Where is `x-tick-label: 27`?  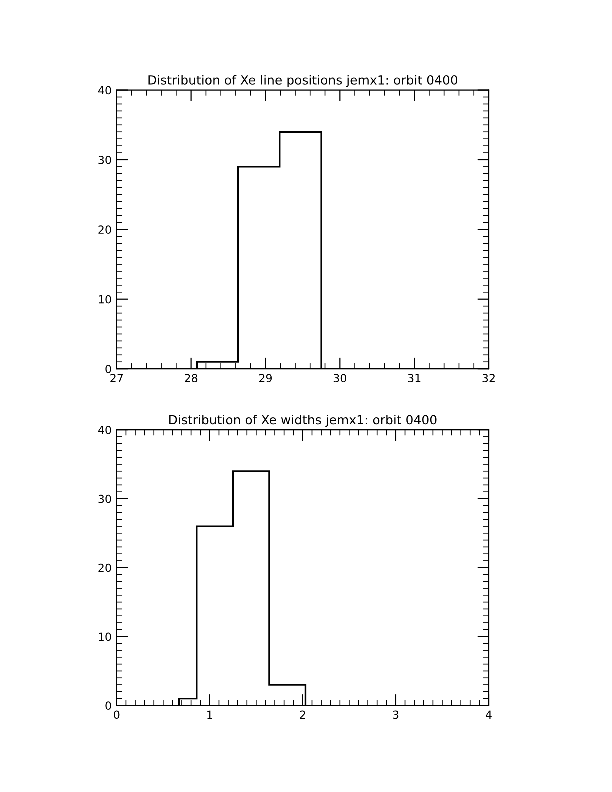
x-tick-label: 27 is located at coordinates (117, 378).